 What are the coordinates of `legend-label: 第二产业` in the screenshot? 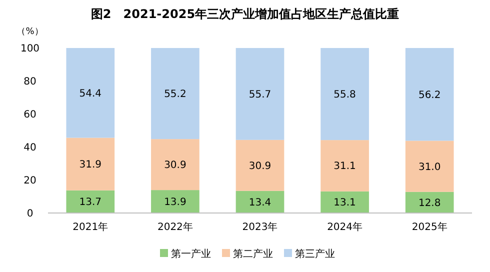 It's located at (253, 254).